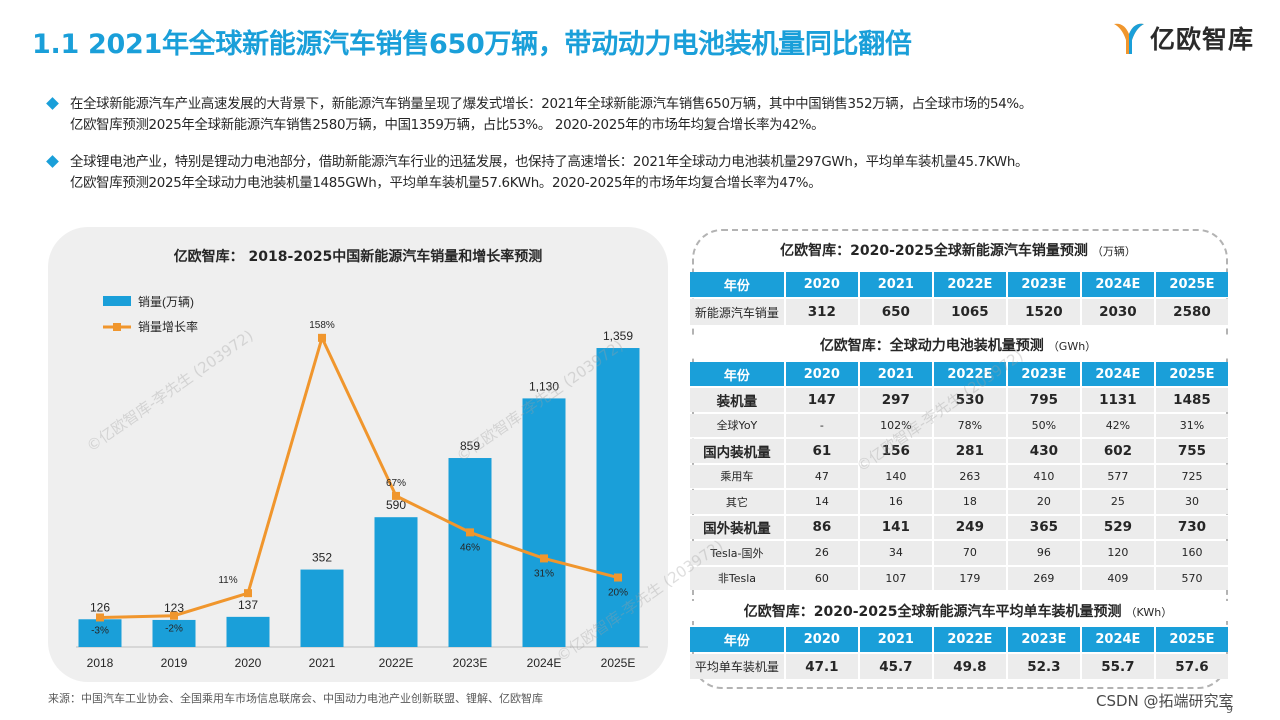 The width and height of the screenshot is (1280, 720). I want to click on x-tick-label: 2024E, so click(544, 663).